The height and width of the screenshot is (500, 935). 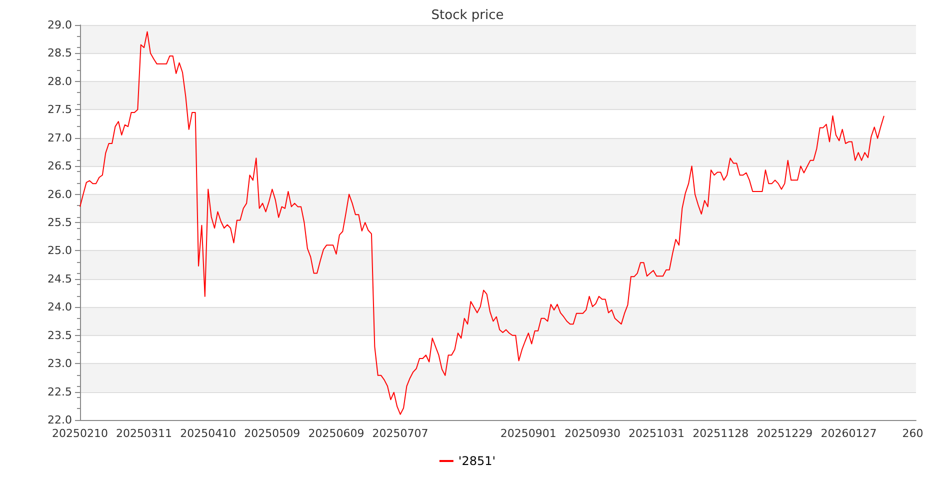 What do you see at coordinates (60, 335) in the screenshot?
I see `y-tick-label: 23.5` at bounding box center [60, 335].